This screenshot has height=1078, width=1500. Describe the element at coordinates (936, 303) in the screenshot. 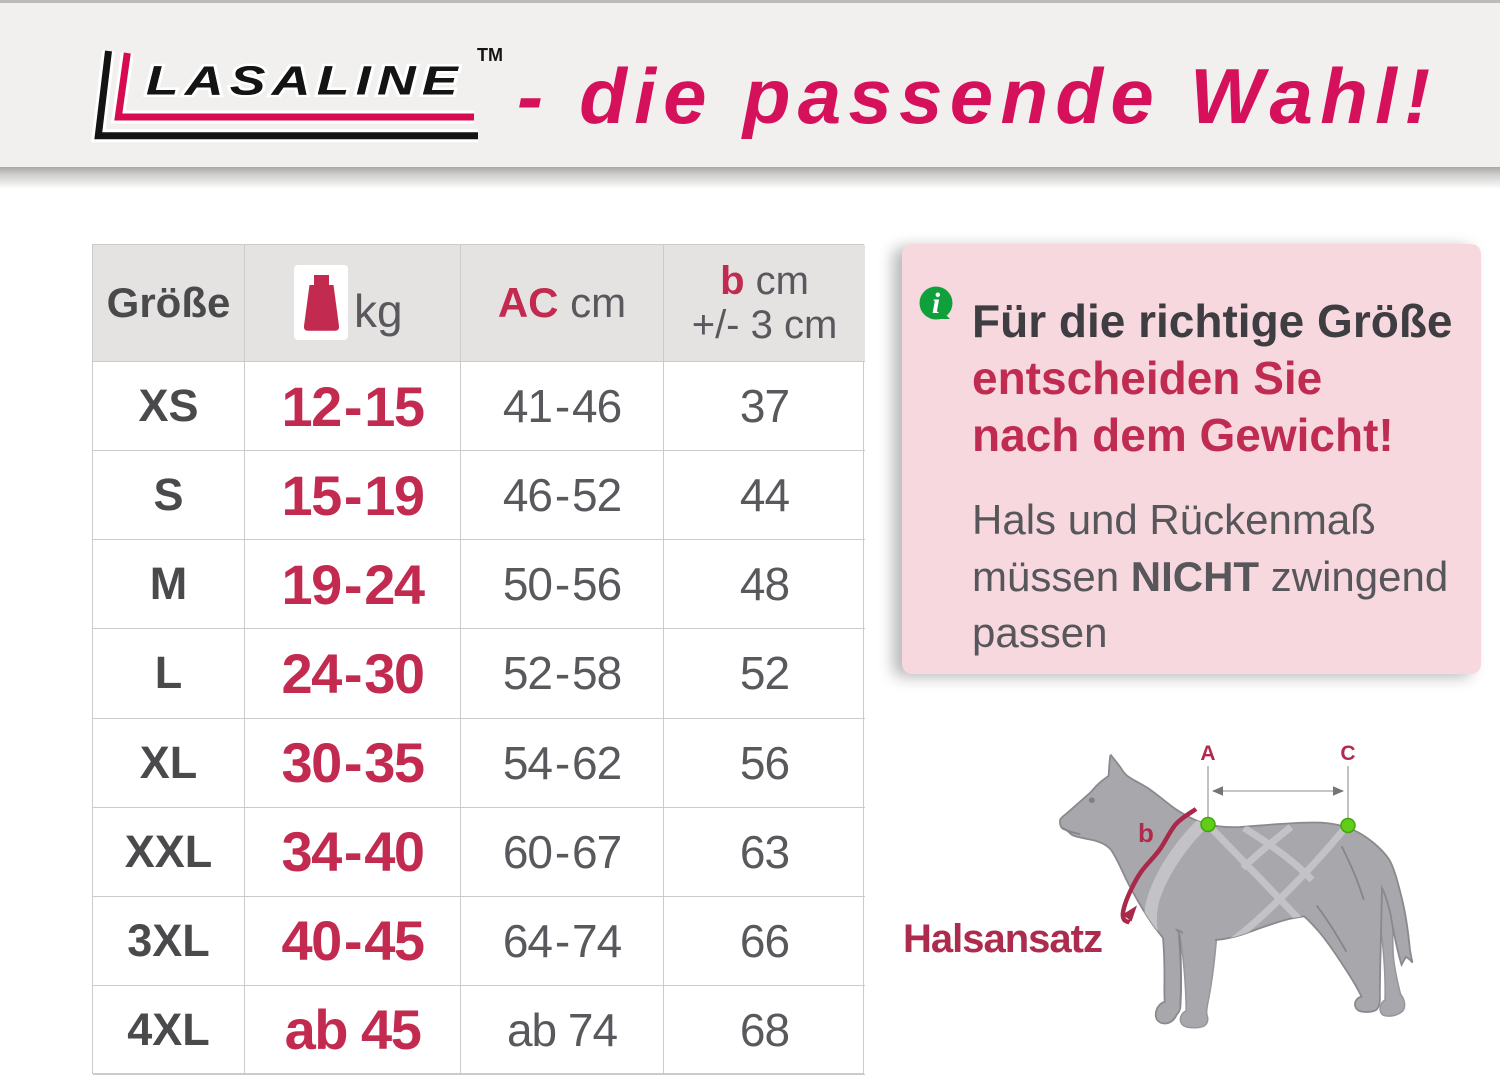

I see `svg-text: i` at that location.